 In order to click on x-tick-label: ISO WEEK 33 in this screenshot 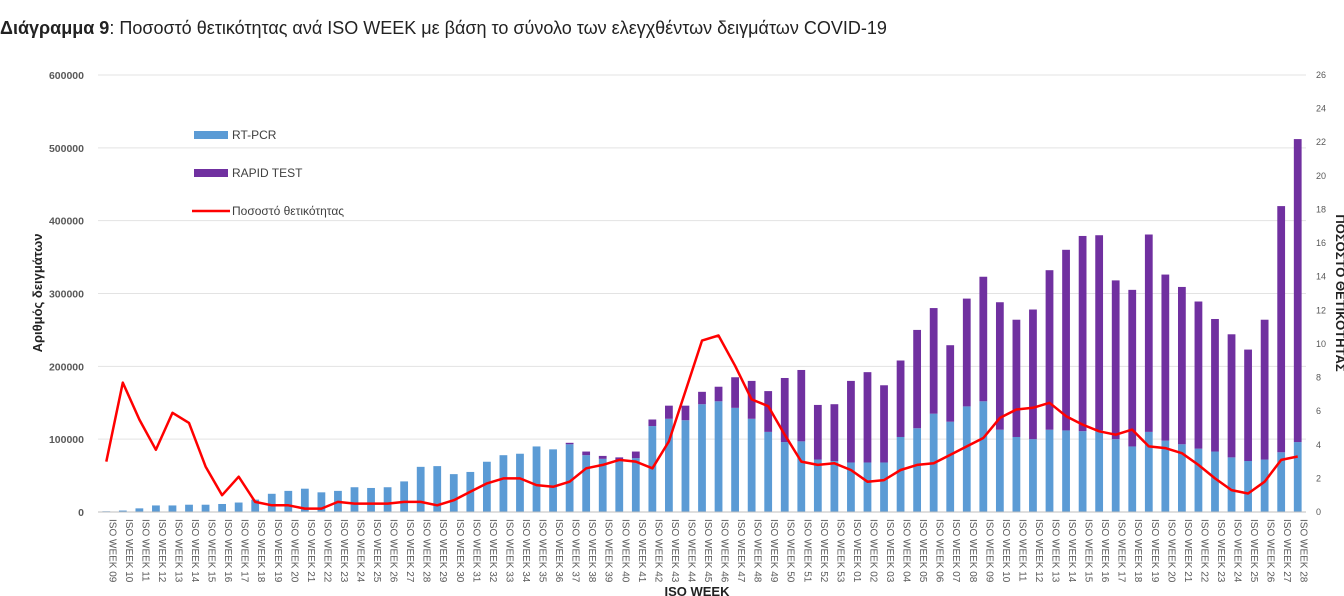, I will do `click(508, 551)`.